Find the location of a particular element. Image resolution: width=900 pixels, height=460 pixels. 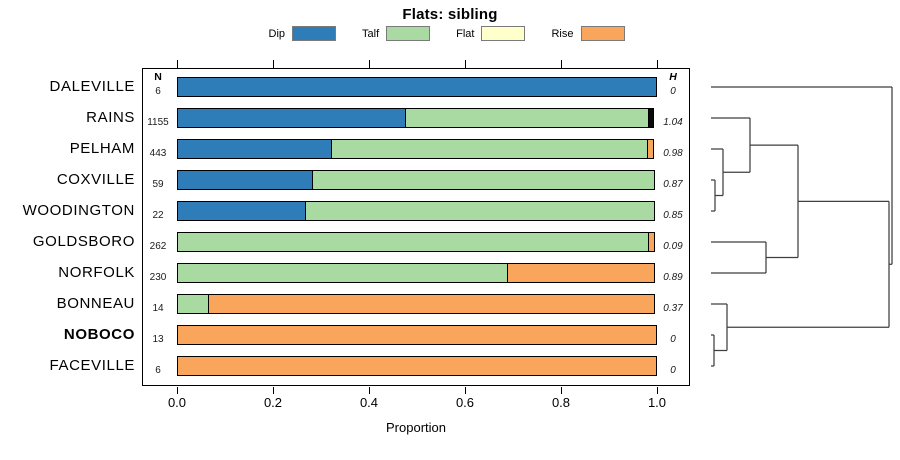

axis-tick-label: 0.4 is located at coordinates (369, 402).